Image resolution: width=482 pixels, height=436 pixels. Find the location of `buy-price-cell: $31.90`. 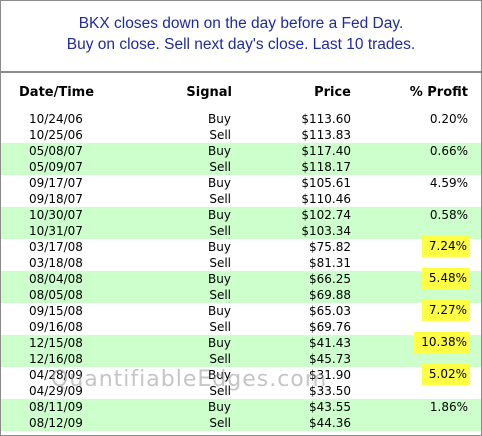

buy-price-cell: $31.90 is located at coordinates (330, 375).